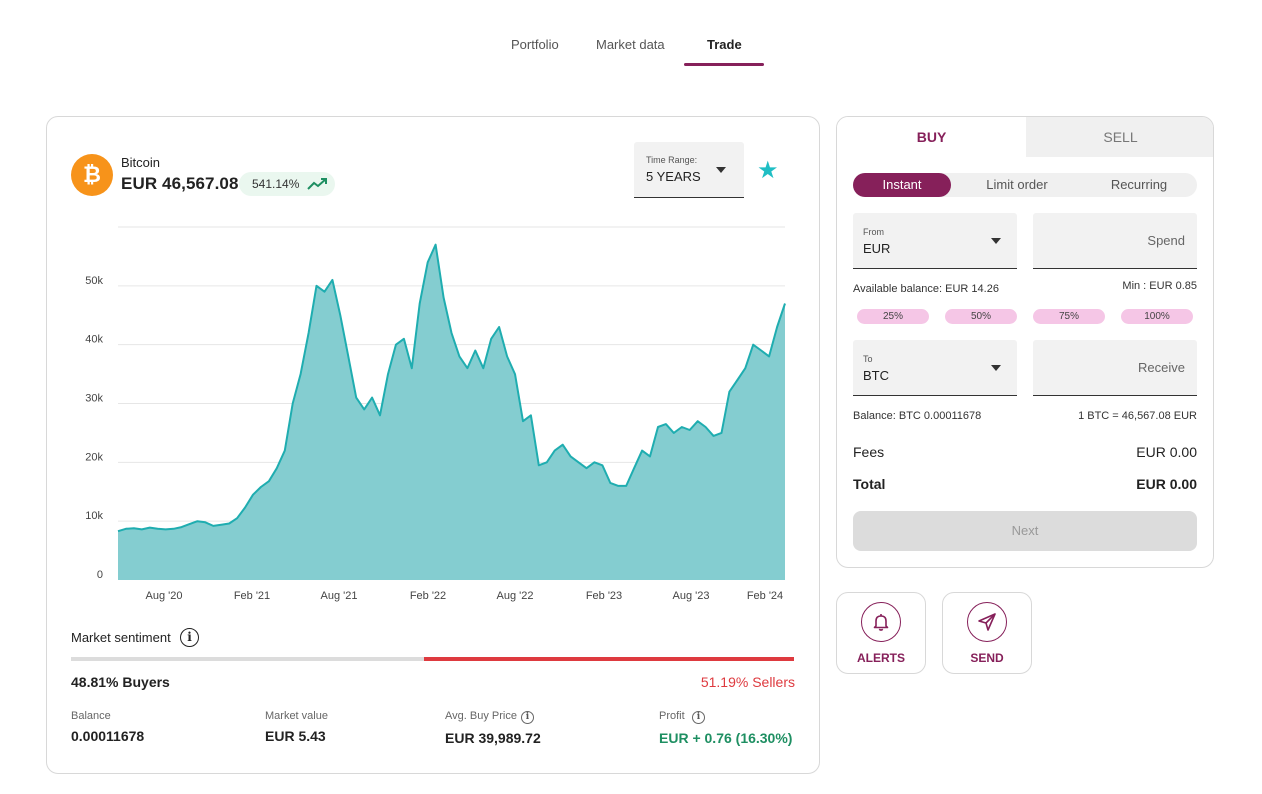  What do you see at coordinates (672, 716) in the screenshot?
I see `profit-label: Profit` at bounding box center [672, 716].